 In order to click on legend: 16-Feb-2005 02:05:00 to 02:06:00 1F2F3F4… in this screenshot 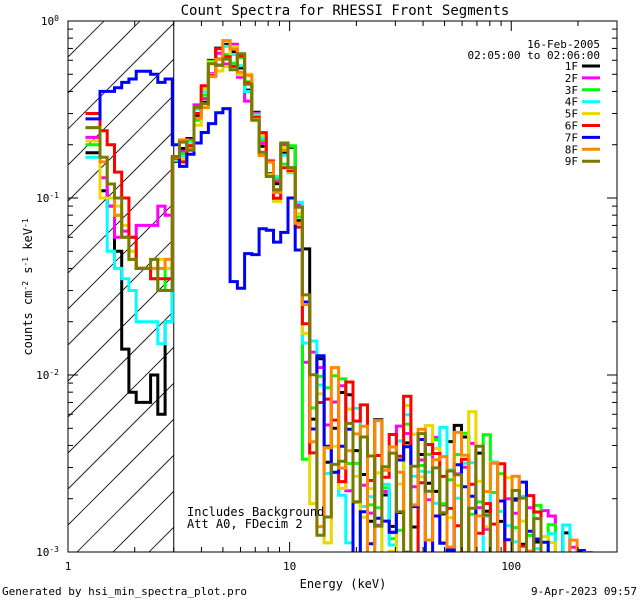, I will do `click(534, 103)`.